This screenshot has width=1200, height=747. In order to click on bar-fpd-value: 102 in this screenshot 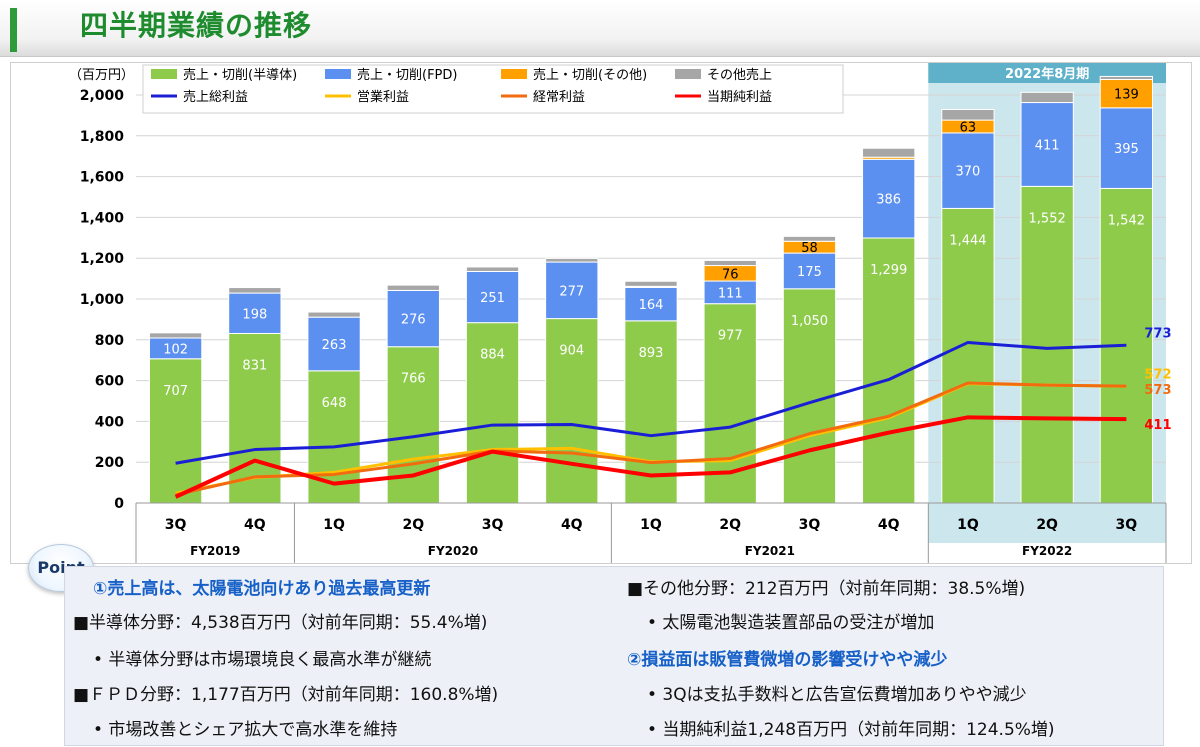, I will do `click(175, 349)`.